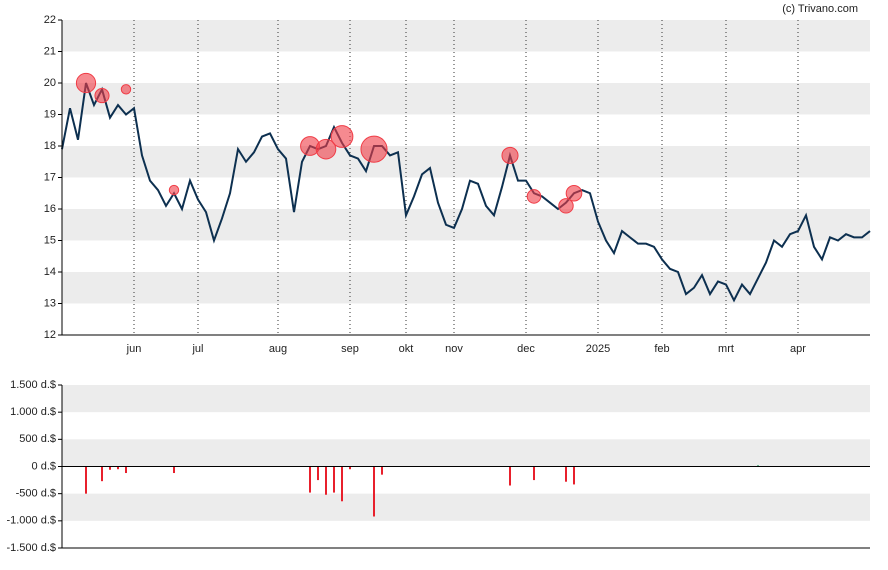 This screenshot has height=570, width=888. I want to click on x-tick-label: dec, so click(526, 349).